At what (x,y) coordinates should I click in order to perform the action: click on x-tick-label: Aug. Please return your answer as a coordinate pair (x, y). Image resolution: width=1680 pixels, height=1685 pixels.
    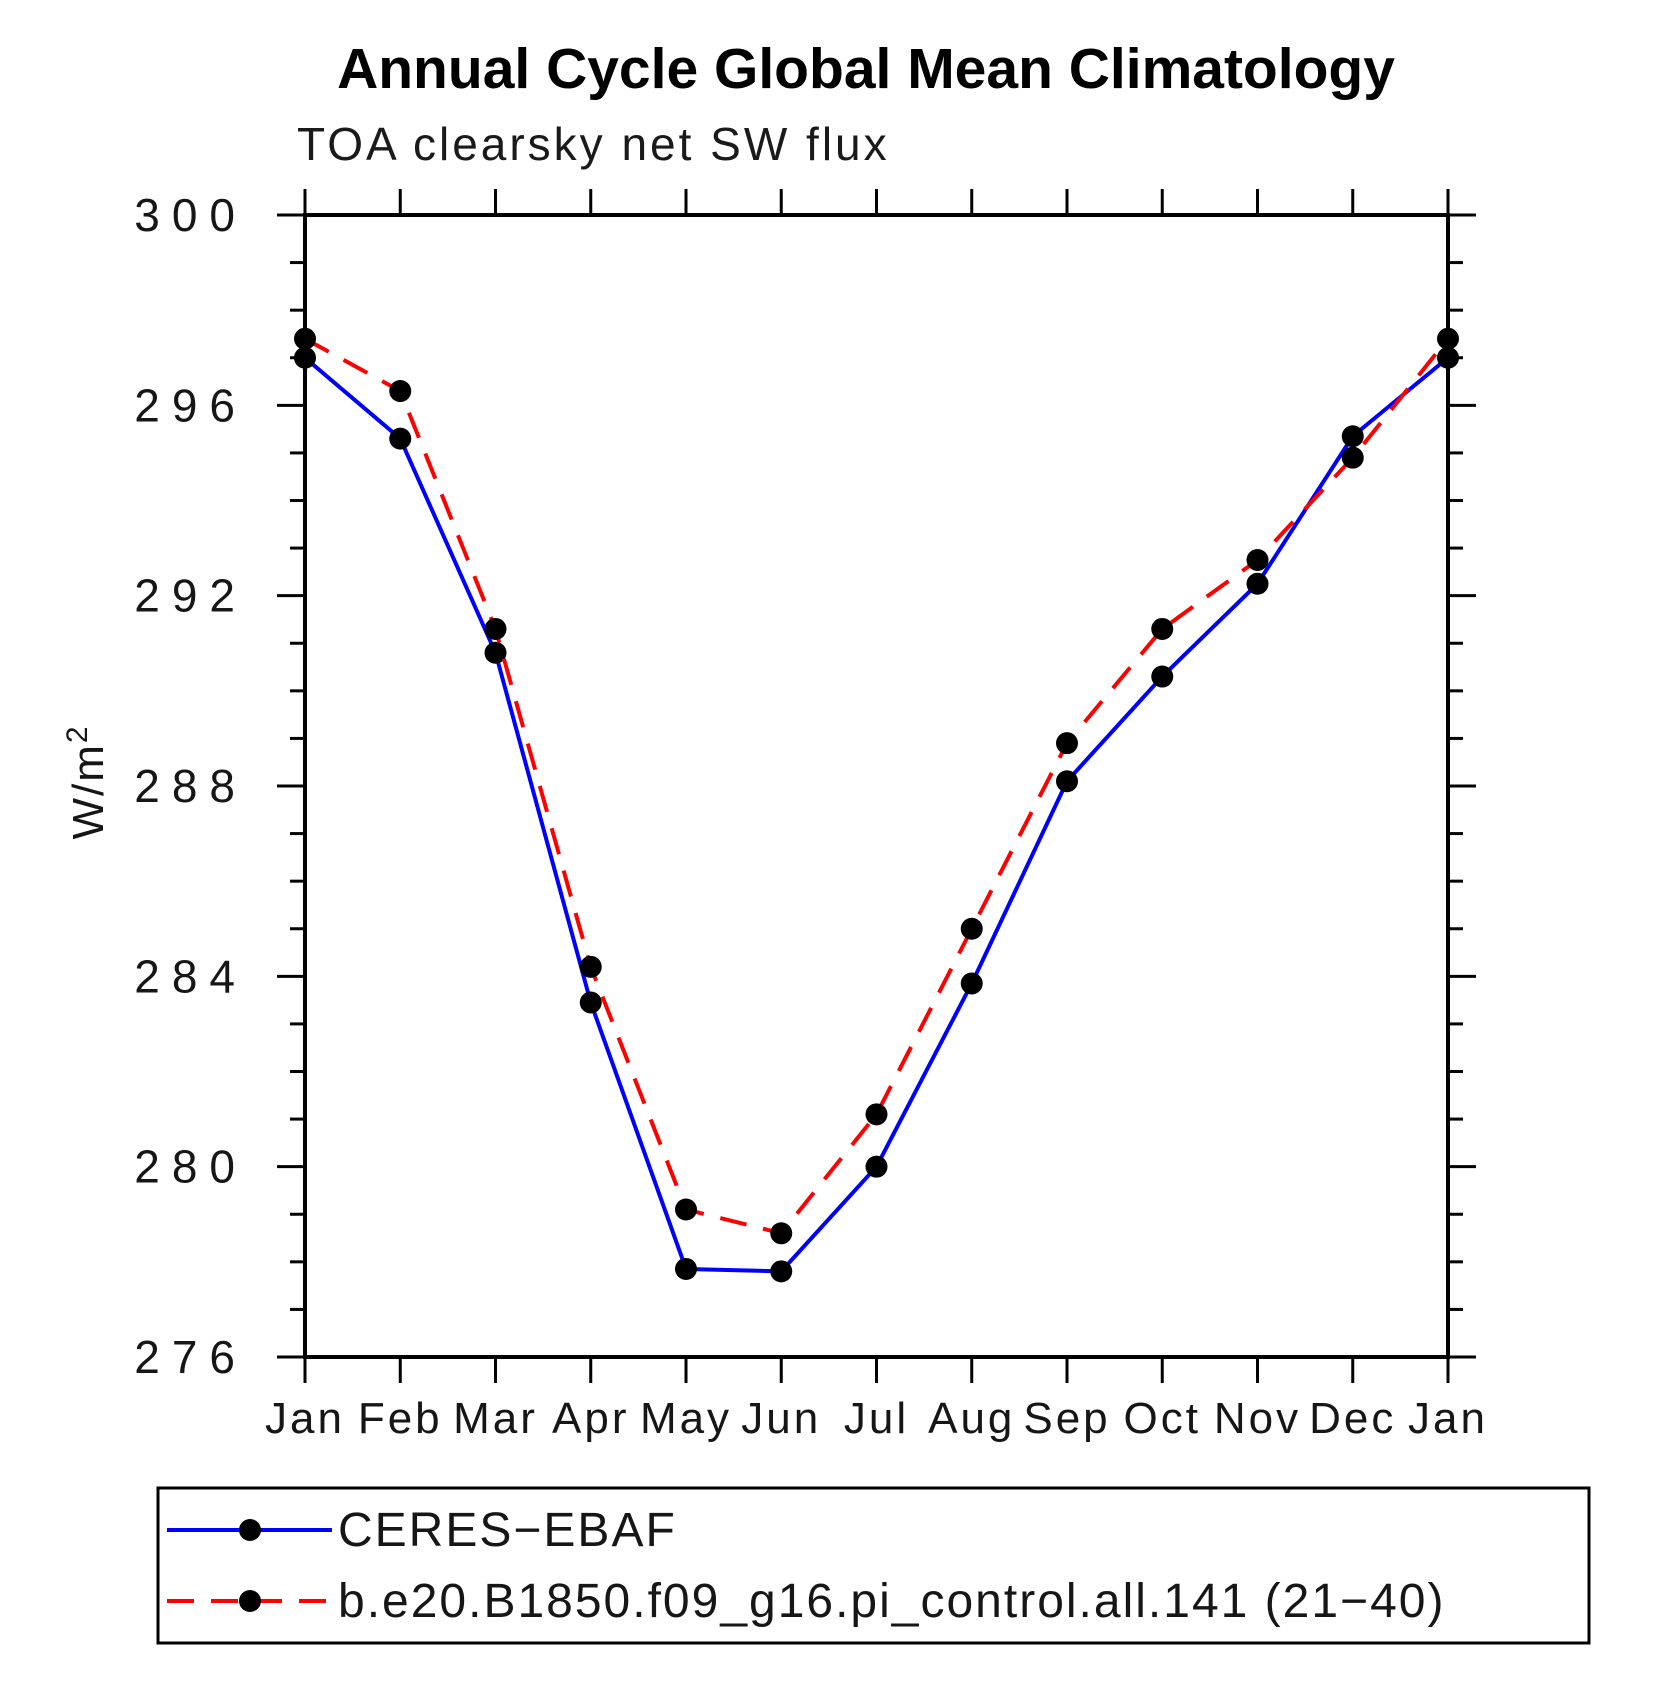
    Looking at the image, I should click on (971, 1418).